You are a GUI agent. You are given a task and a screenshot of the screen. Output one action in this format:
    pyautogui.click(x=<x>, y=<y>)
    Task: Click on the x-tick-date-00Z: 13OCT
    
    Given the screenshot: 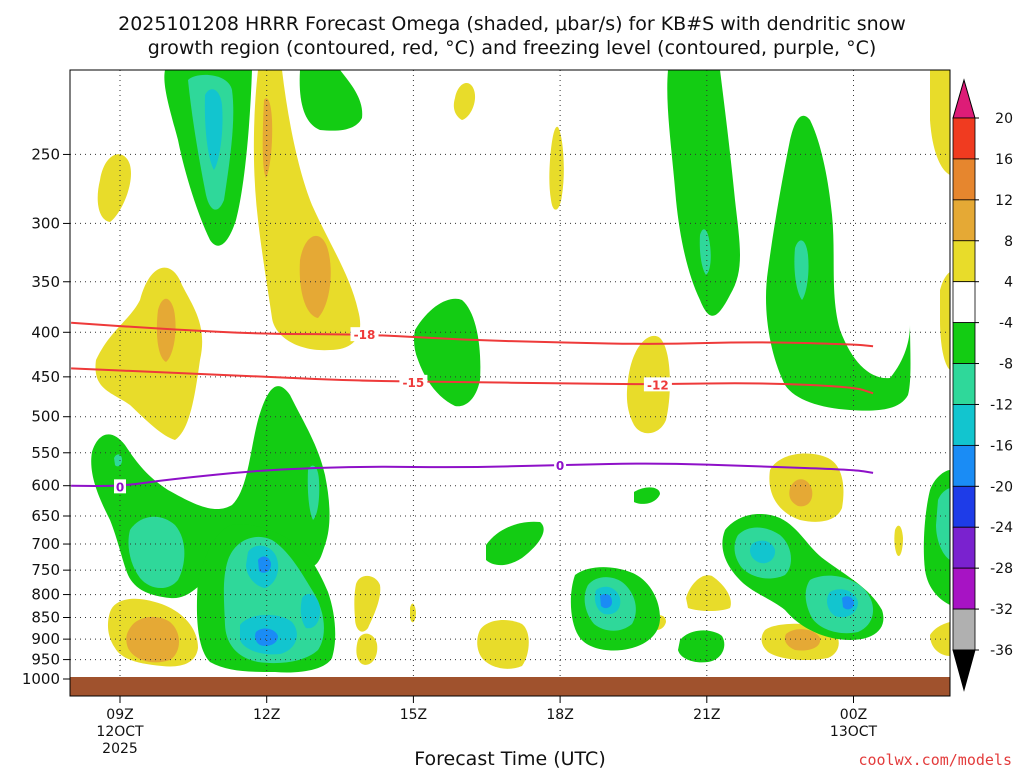 What is the action you would take?
    pyautogui.click(x=854, y=732)
    